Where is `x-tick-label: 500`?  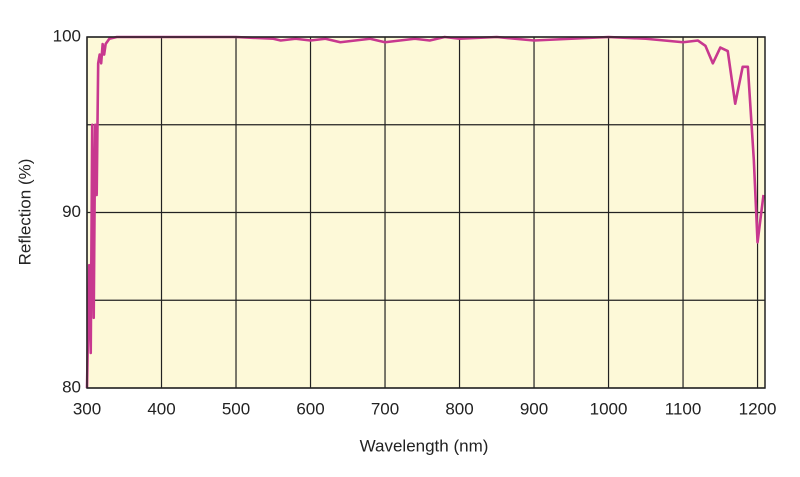
x-tick-label: 500 is located at coordinates (236, 408).